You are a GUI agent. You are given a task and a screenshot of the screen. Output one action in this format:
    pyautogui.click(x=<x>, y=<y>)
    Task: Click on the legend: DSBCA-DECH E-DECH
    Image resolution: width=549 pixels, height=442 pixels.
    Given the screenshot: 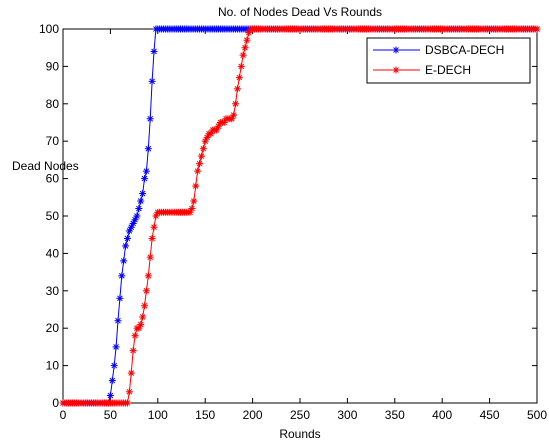 What is the action you would take?
    pyautogui.click(x=448, y=60)
    